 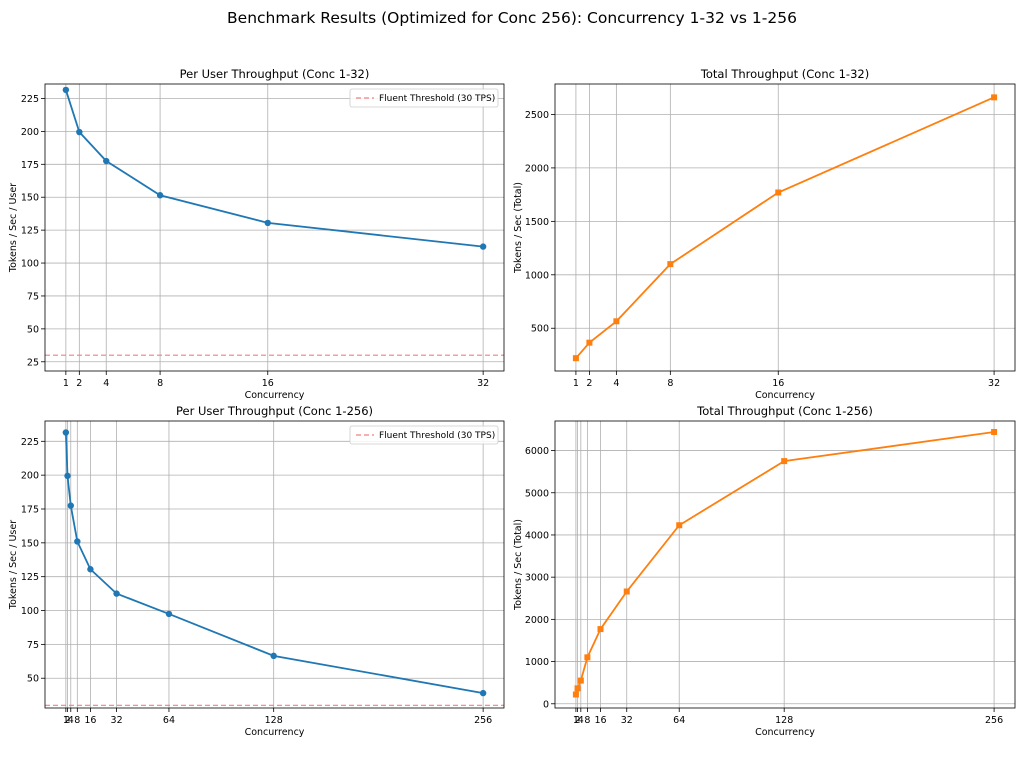 I want to click on chart-3-x-tick-label: 128, so click(x=274, y=720).